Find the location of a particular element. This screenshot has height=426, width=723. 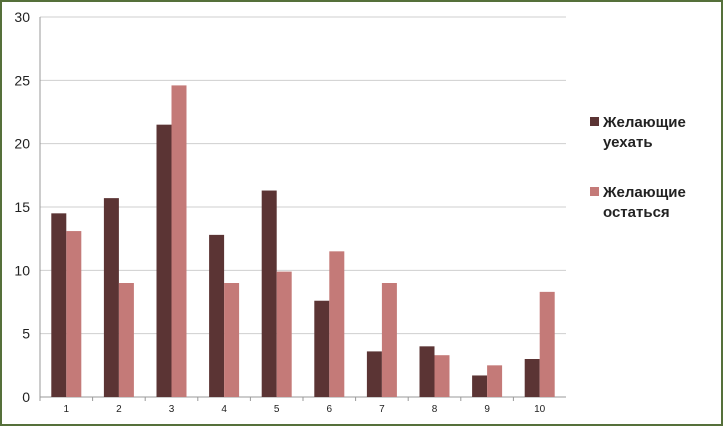

x-tick-label: 1 is located at coordinates (67, 409).